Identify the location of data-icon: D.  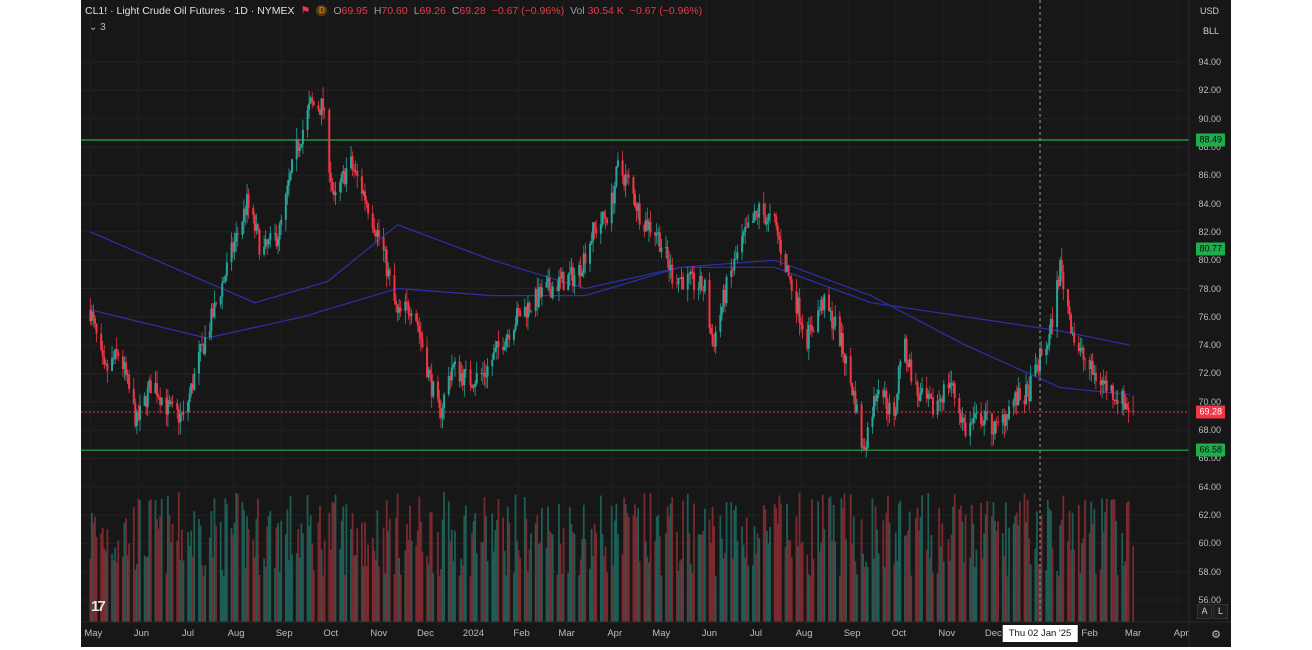
(322, 10).